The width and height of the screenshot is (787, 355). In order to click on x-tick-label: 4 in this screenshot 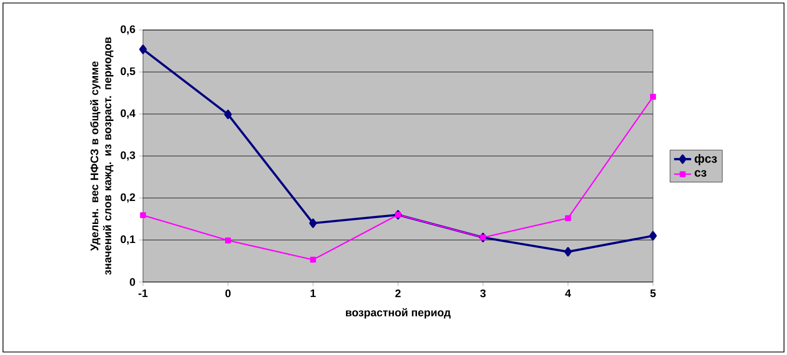, I will do `click(568, 294)`.